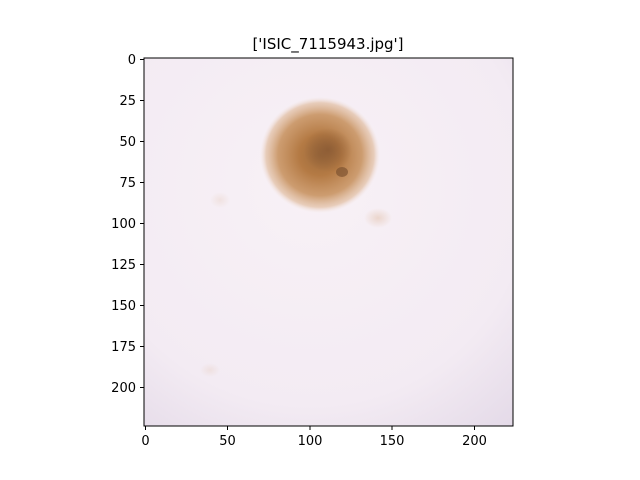  I want to click on x-tick-label: 150, so click(392, 441).